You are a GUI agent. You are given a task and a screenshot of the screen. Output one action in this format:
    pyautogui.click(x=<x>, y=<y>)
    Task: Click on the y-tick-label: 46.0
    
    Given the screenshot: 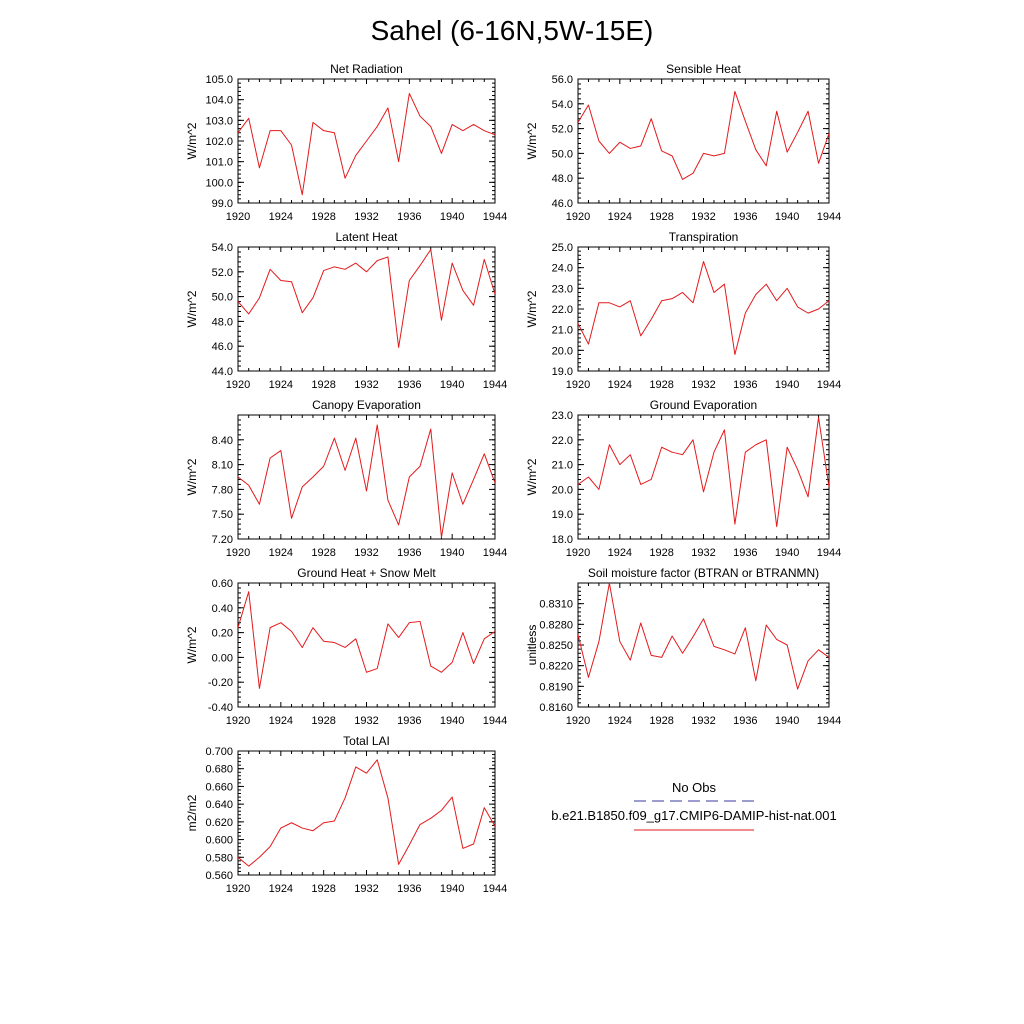 What is the action you would take?
    pyautogui.click(x=222, y=347)
    